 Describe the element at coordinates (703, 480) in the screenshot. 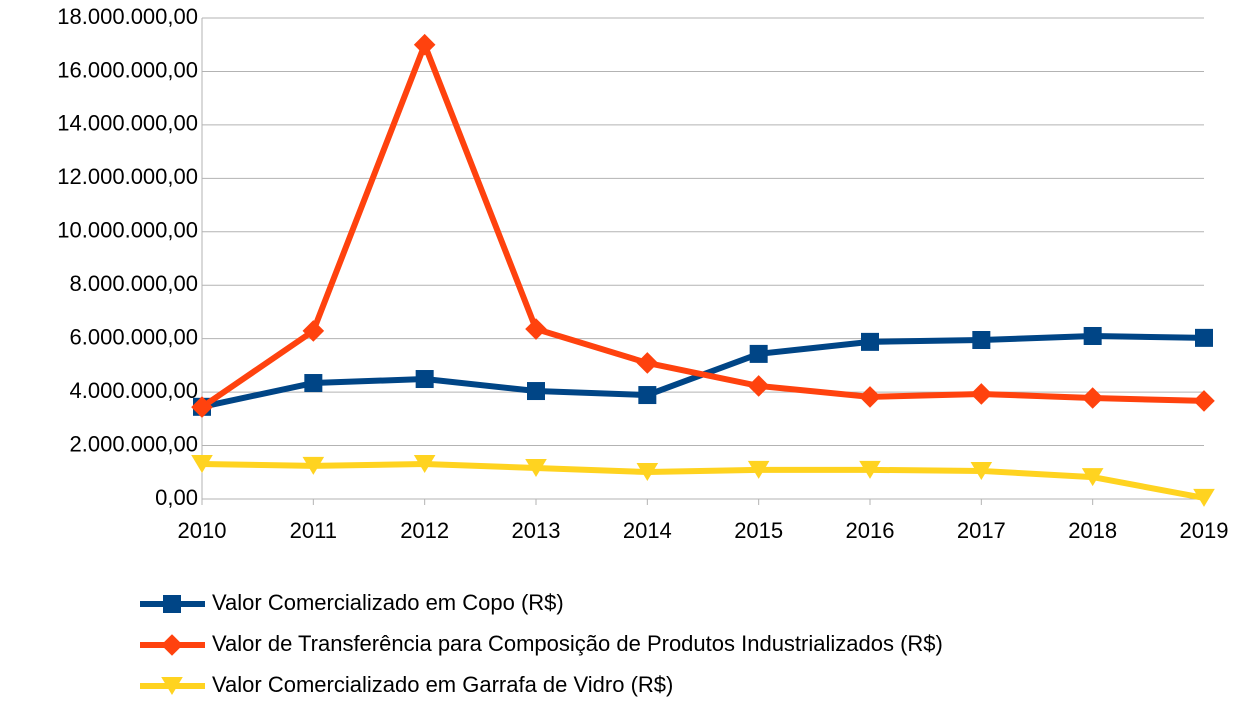

I see `series-line` at that location.